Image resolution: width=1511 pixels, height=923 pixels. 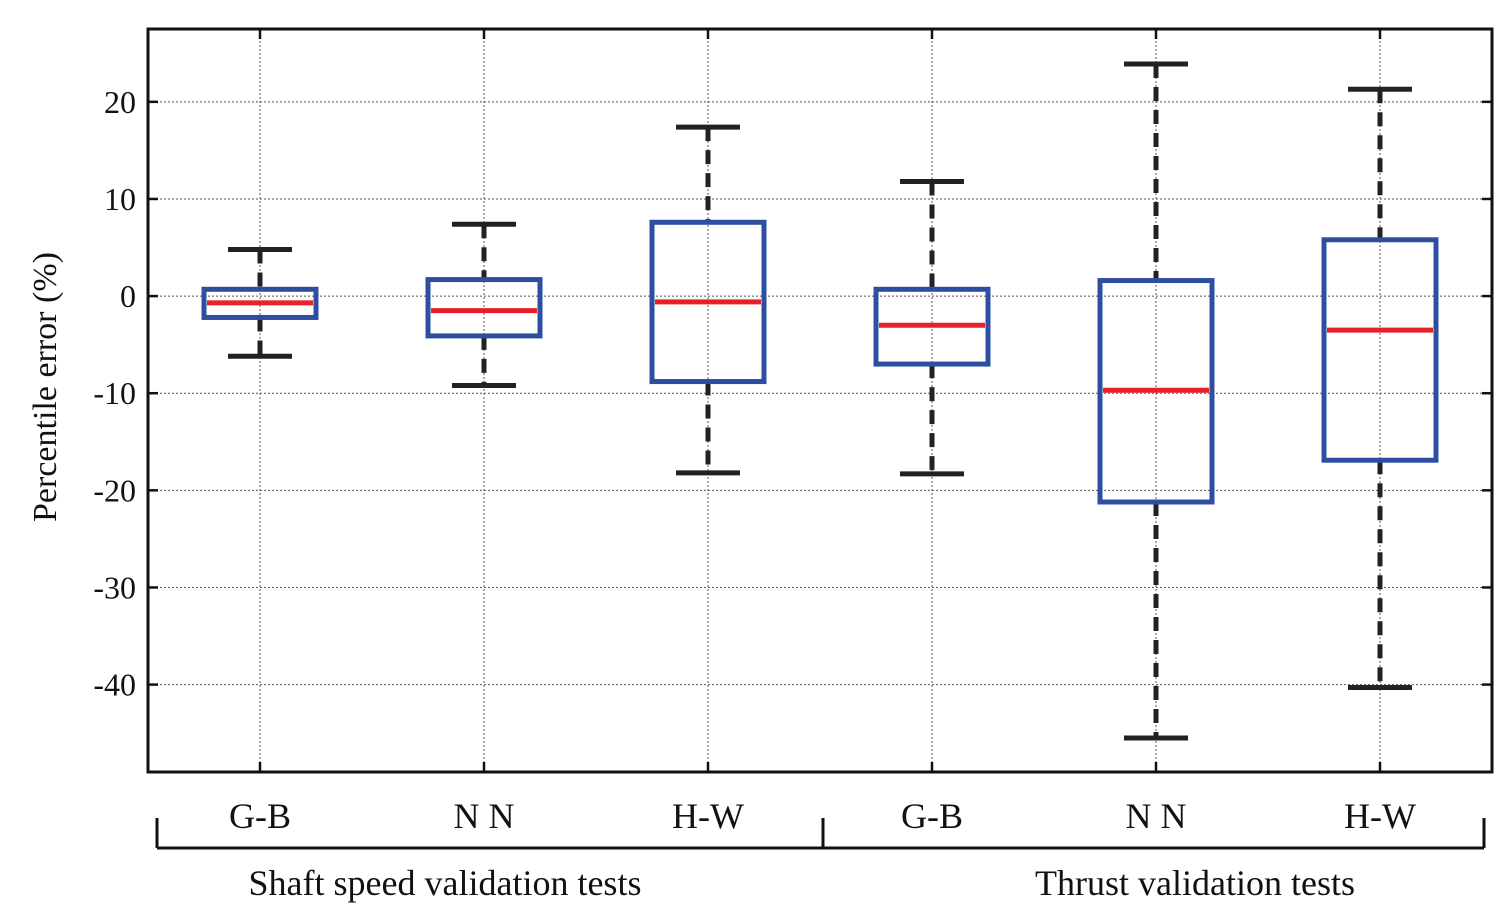 I want to click on y-tick-label: 20, so click(x=120, y=102).